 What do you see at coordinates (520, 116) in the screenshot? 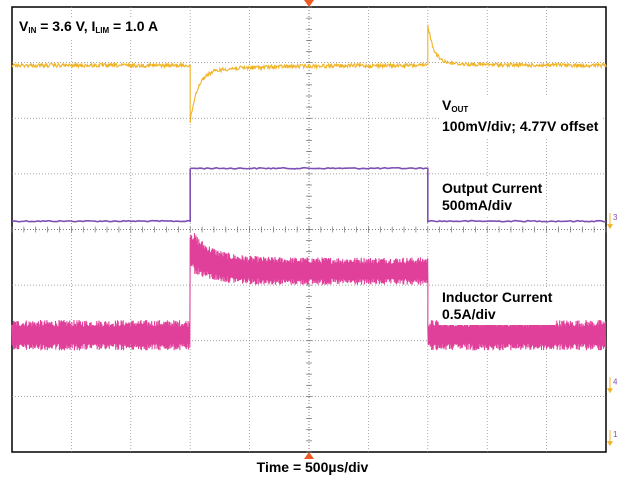
I see `vout-legend-label: VOUT 100mV/div; 4.77V offset` at bounding box center [520, 116].